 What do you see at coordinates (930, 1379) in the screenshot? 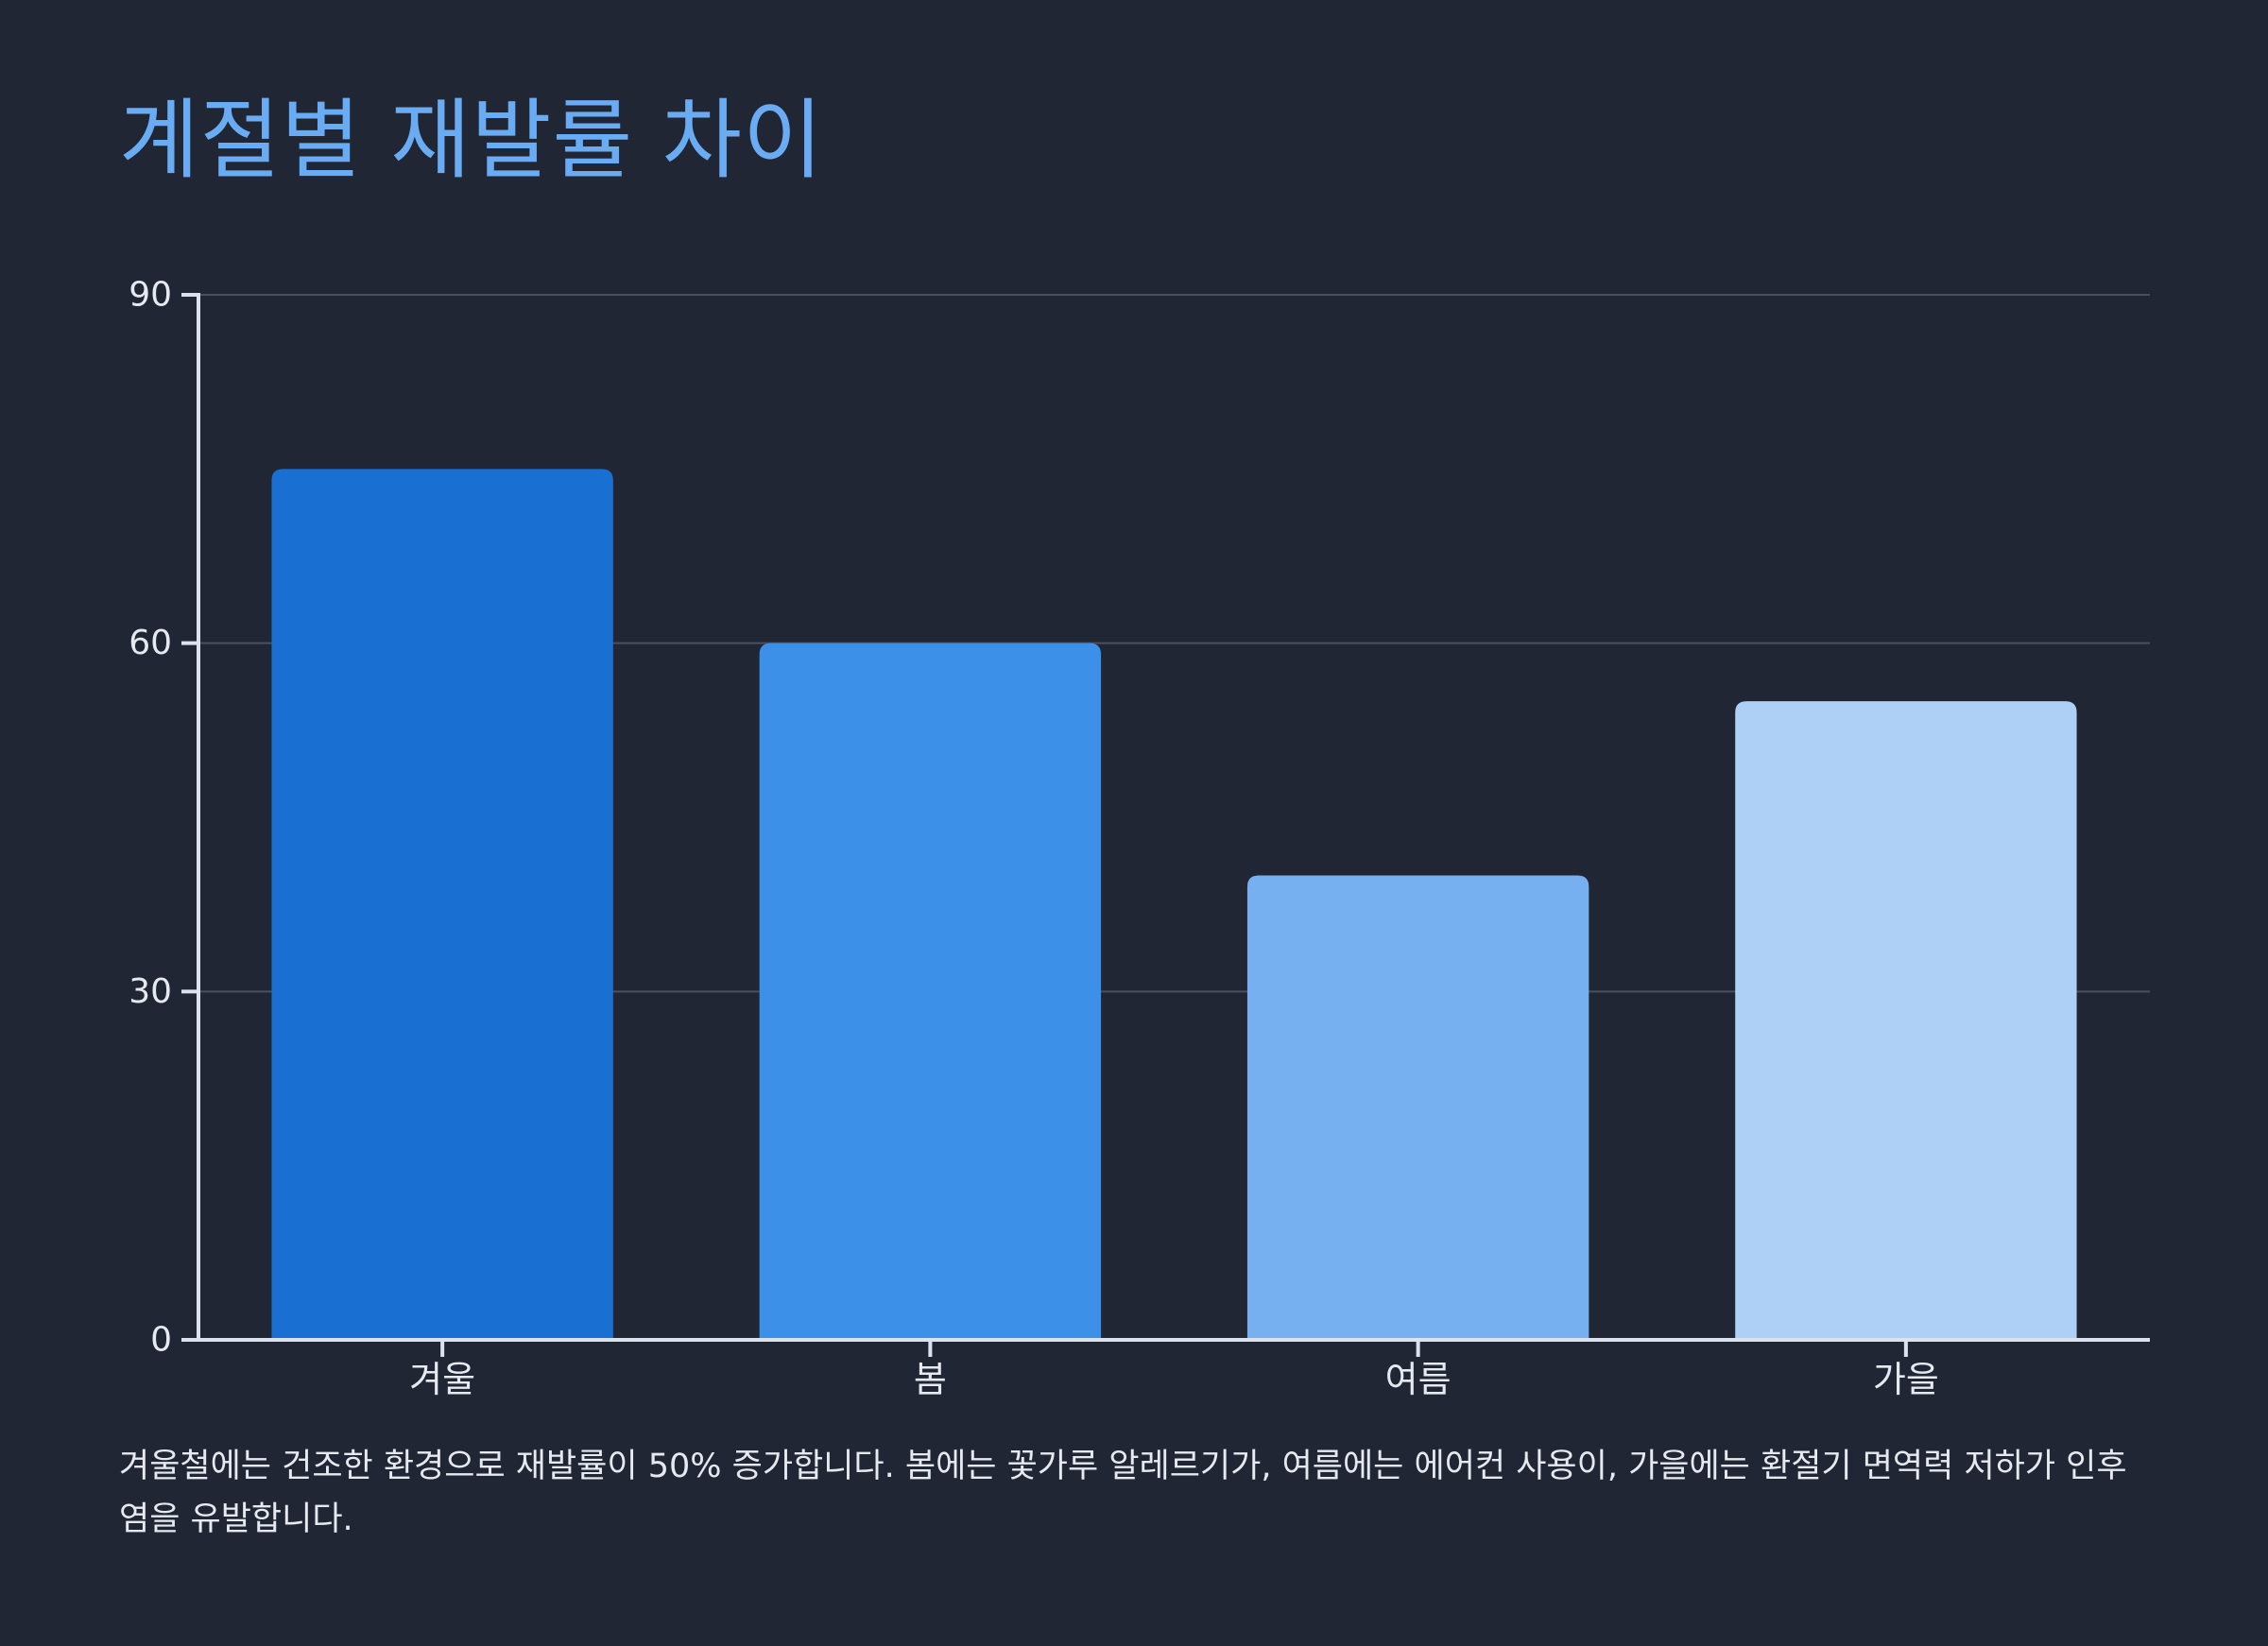
I see `x-tick-label: 봄` at bounding box center [930, 1379].